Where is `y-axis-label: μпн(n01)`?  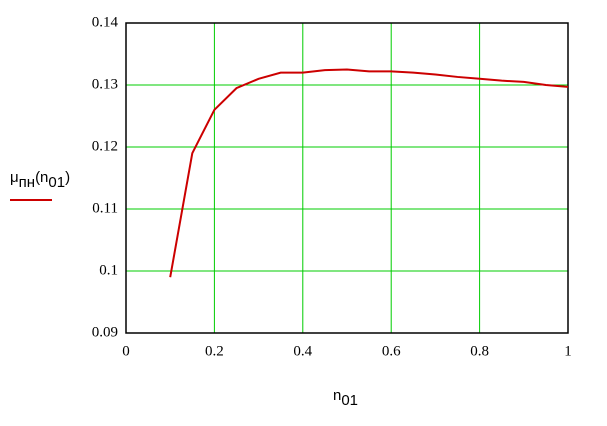 y-axis-label: μпн(n01) is located at coordinates (40, 180).